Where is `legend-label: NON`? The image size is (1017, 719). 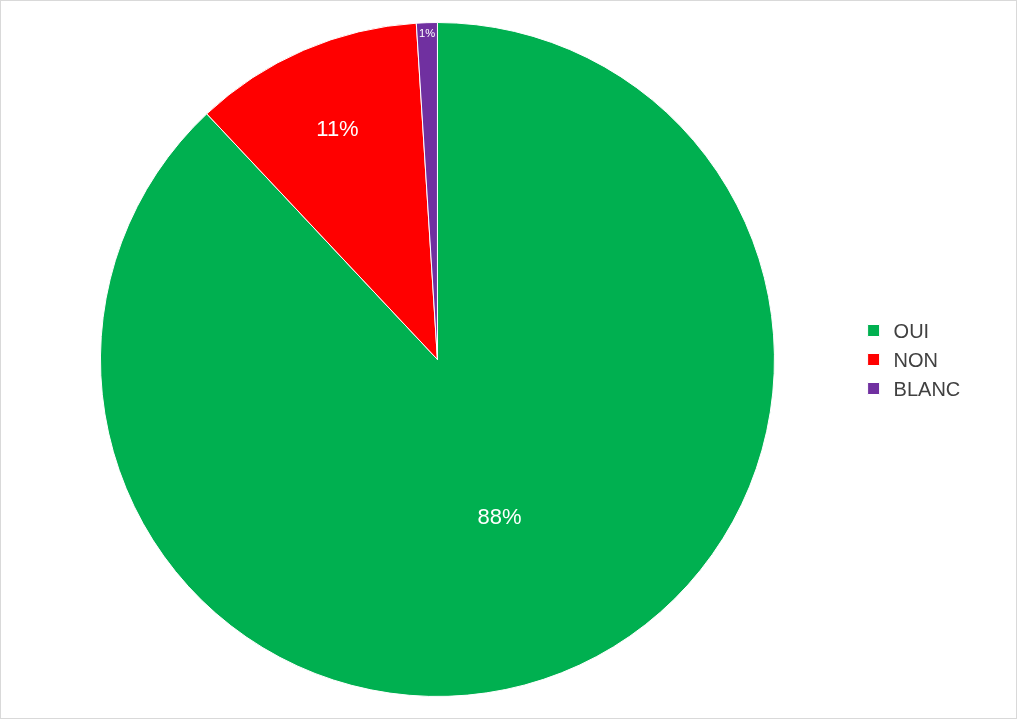
legend-label: NON is located at coordinates (916, 360).